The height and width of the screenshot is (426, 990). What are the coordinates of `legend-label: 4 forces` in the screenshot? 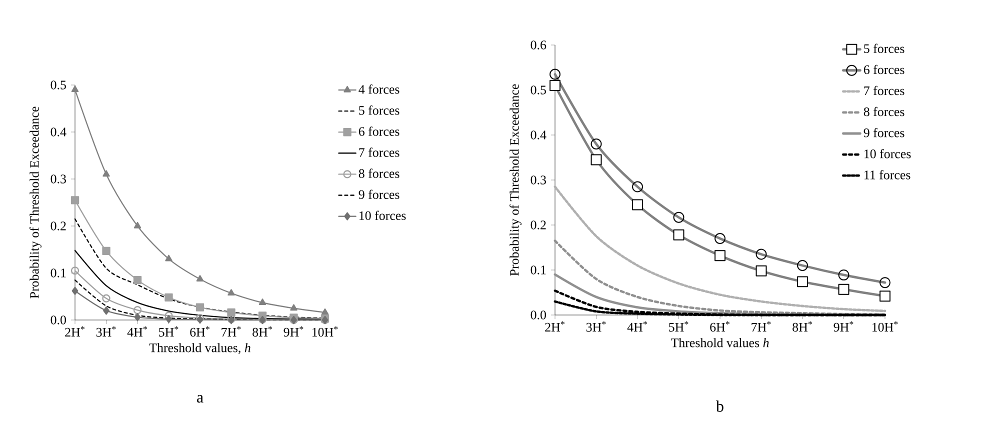 It's located at (379, 89).